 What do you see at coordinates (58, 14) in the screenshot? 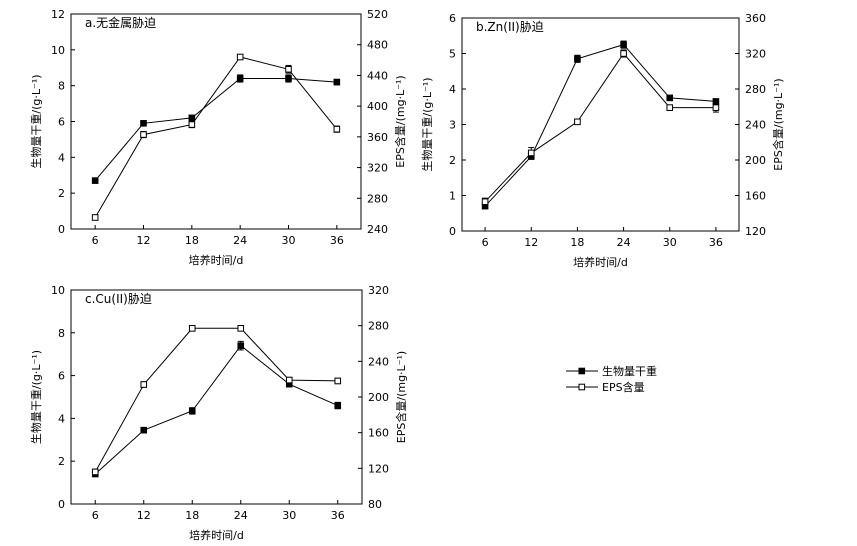
I see `left-tick-label: 12` at bounding box center [58, 14].